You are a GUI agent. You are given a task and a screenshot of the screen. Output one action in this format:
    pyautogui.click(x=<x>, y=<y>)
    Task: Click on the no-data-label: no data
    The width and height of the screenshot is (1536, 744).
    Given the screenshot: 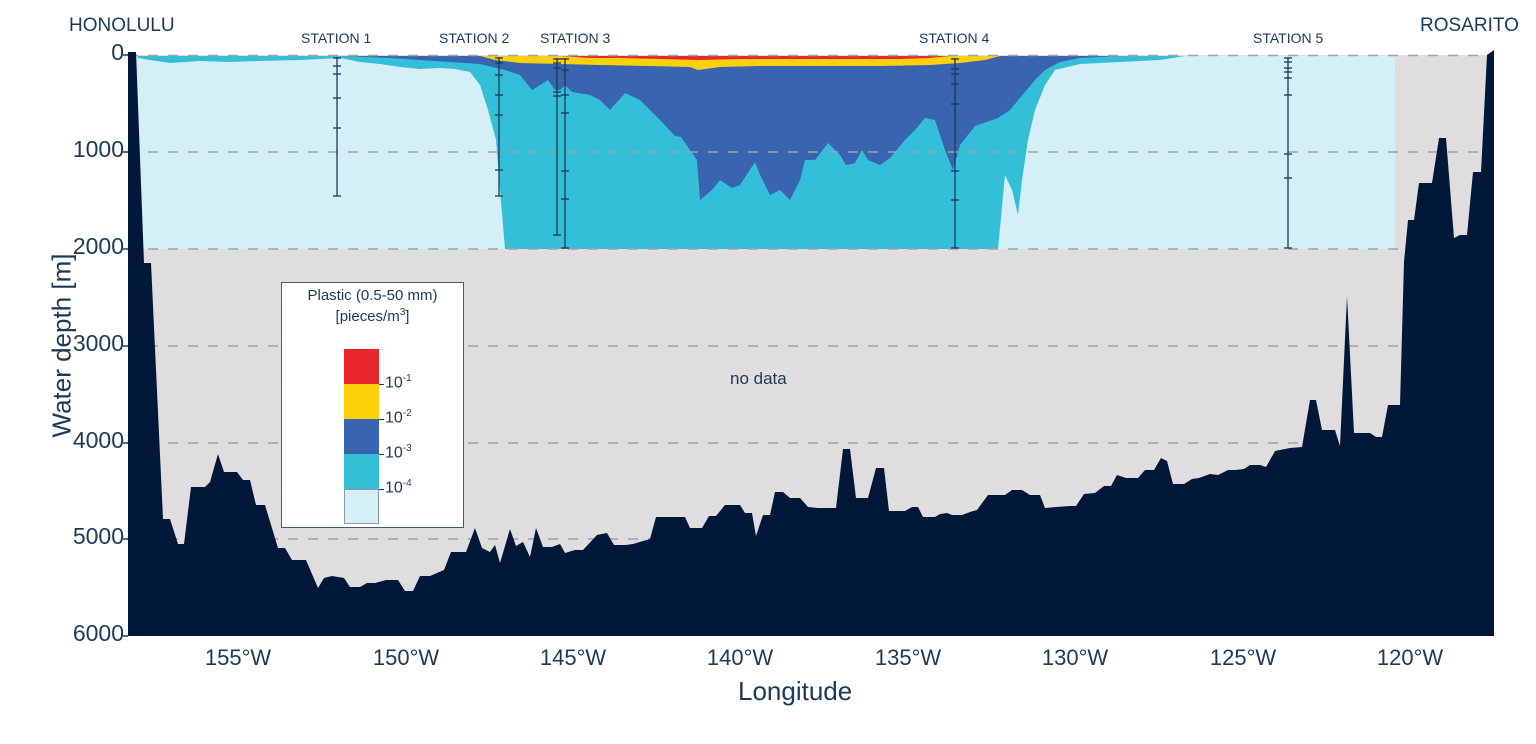 What is the action you would take?
    pyautogui.click(x=758, y=378)
    